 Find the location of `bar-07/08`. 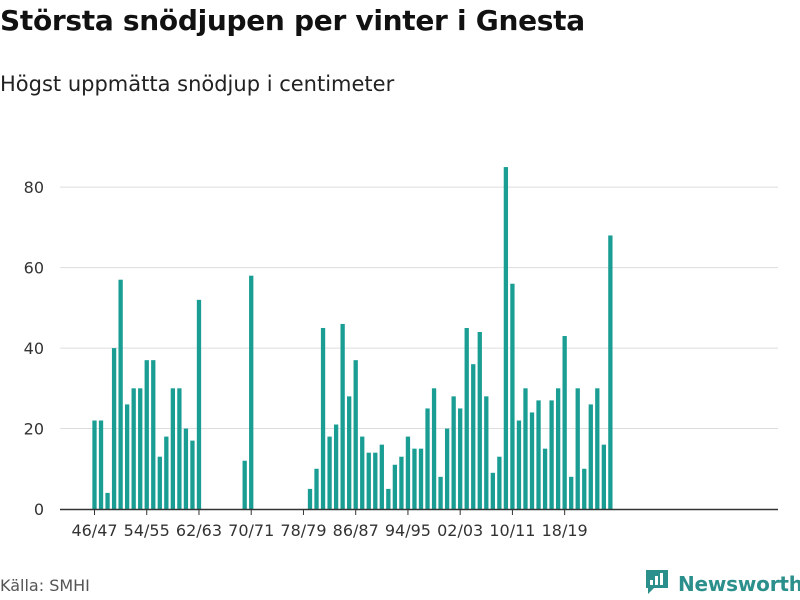

bar-07/08 is located at coordinates (492, 490).